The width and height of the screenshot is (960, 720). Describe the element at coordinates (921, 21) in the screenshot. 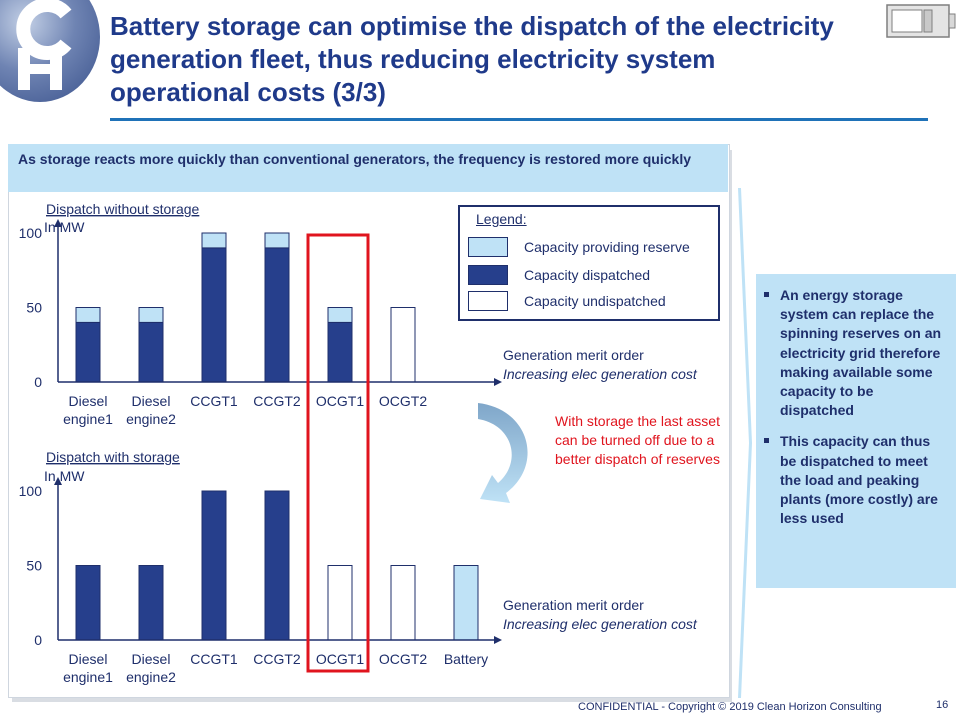

I see `battery-icon` at that location.